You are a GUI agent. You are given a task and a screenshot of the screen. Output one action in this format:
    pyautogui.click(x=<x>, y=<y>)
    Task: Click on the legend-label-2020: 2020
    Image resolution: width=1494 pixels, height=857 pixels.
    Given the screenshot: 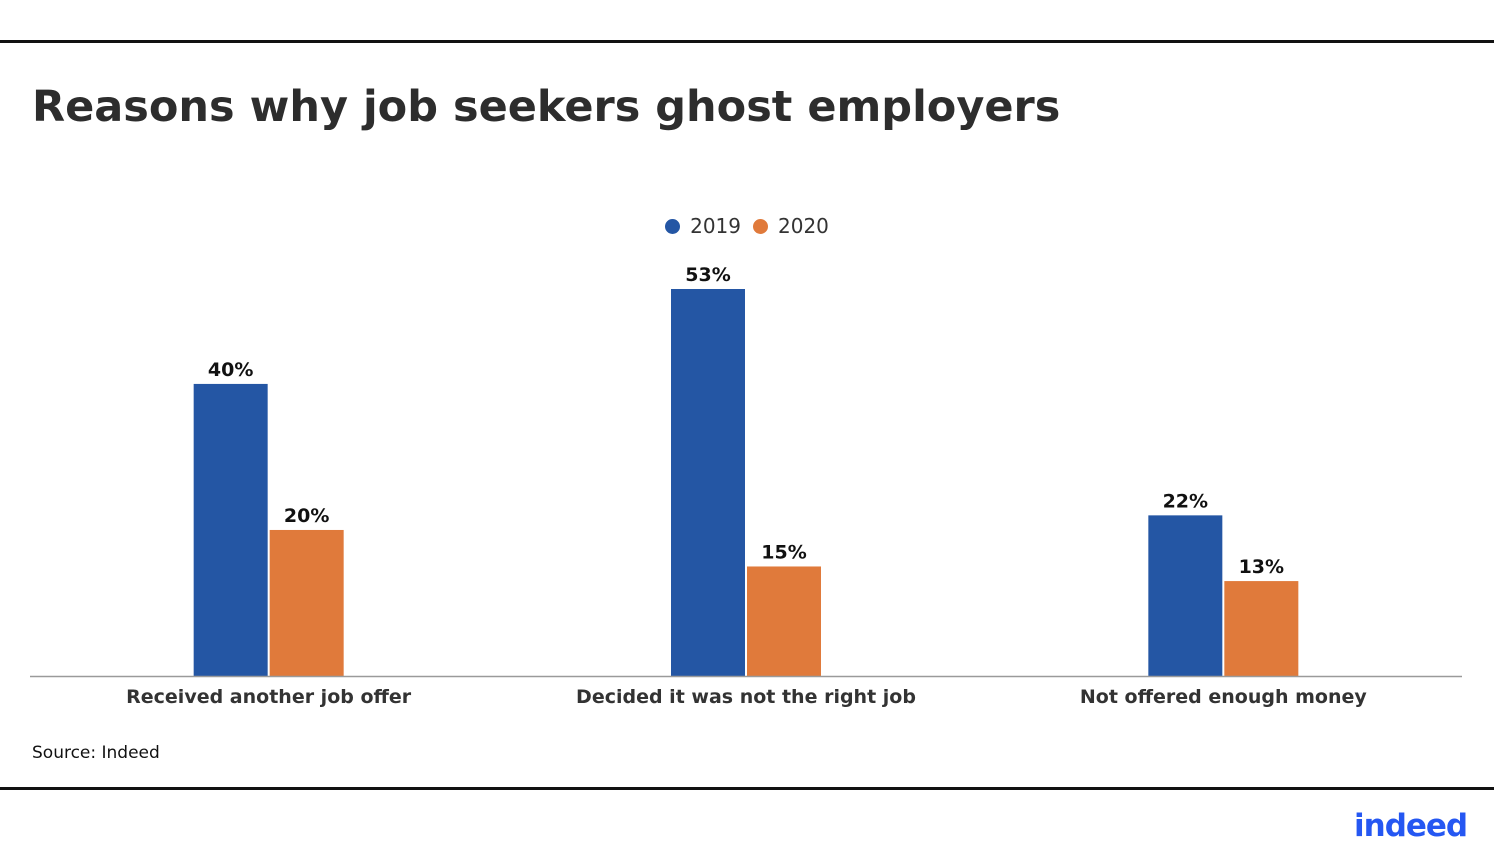 What is the action you would take?
    pyautogui.click(x=803, y=226)
    